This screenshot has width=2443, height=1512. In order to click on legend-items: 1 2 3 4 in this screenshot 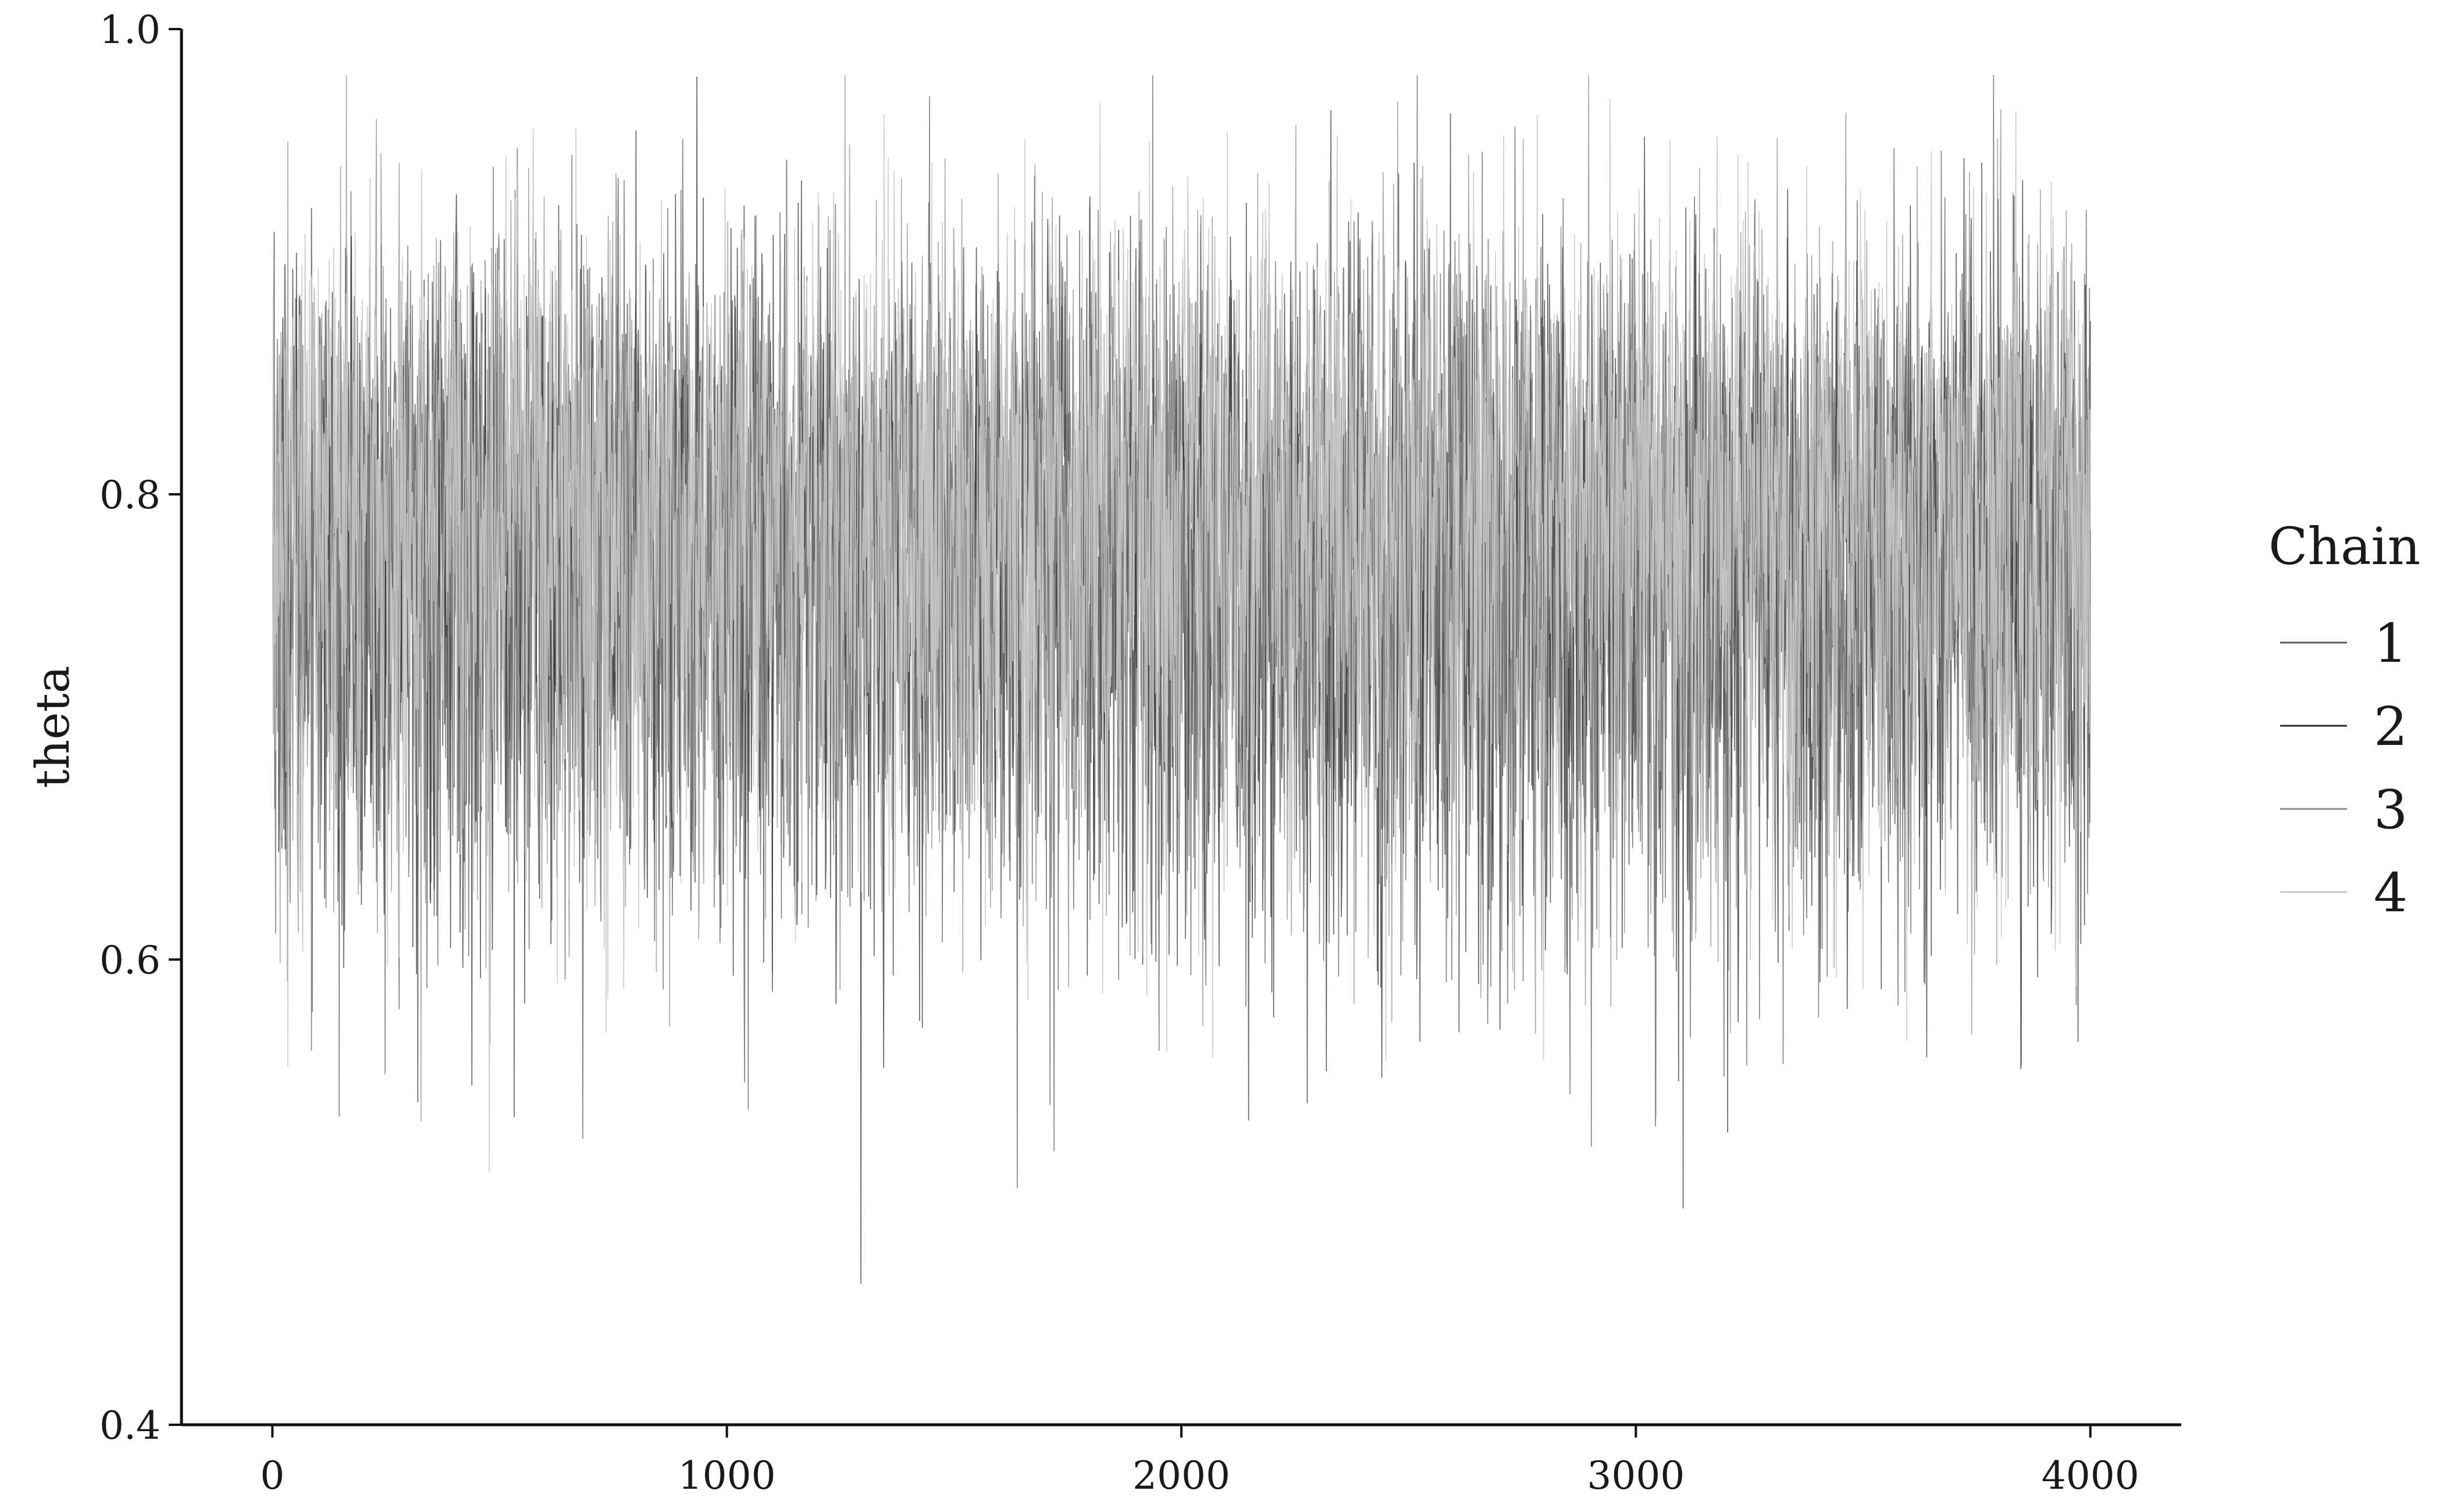, I will do `click(2344, 768)`.